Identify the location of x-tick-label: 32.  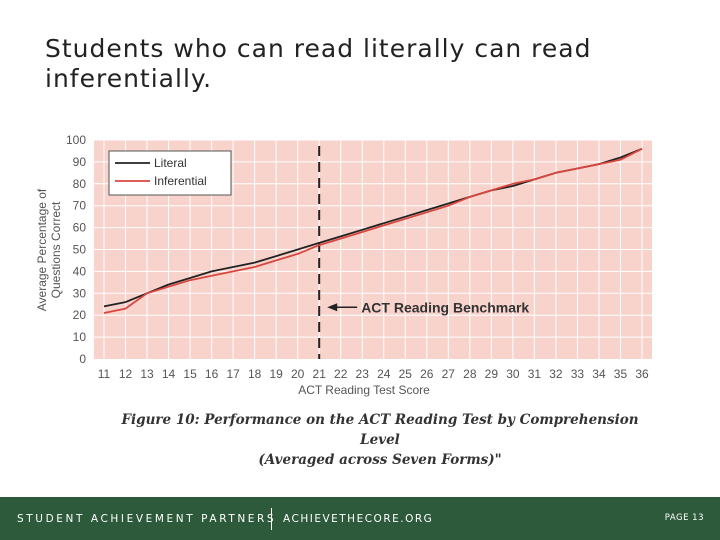
(556, 374).